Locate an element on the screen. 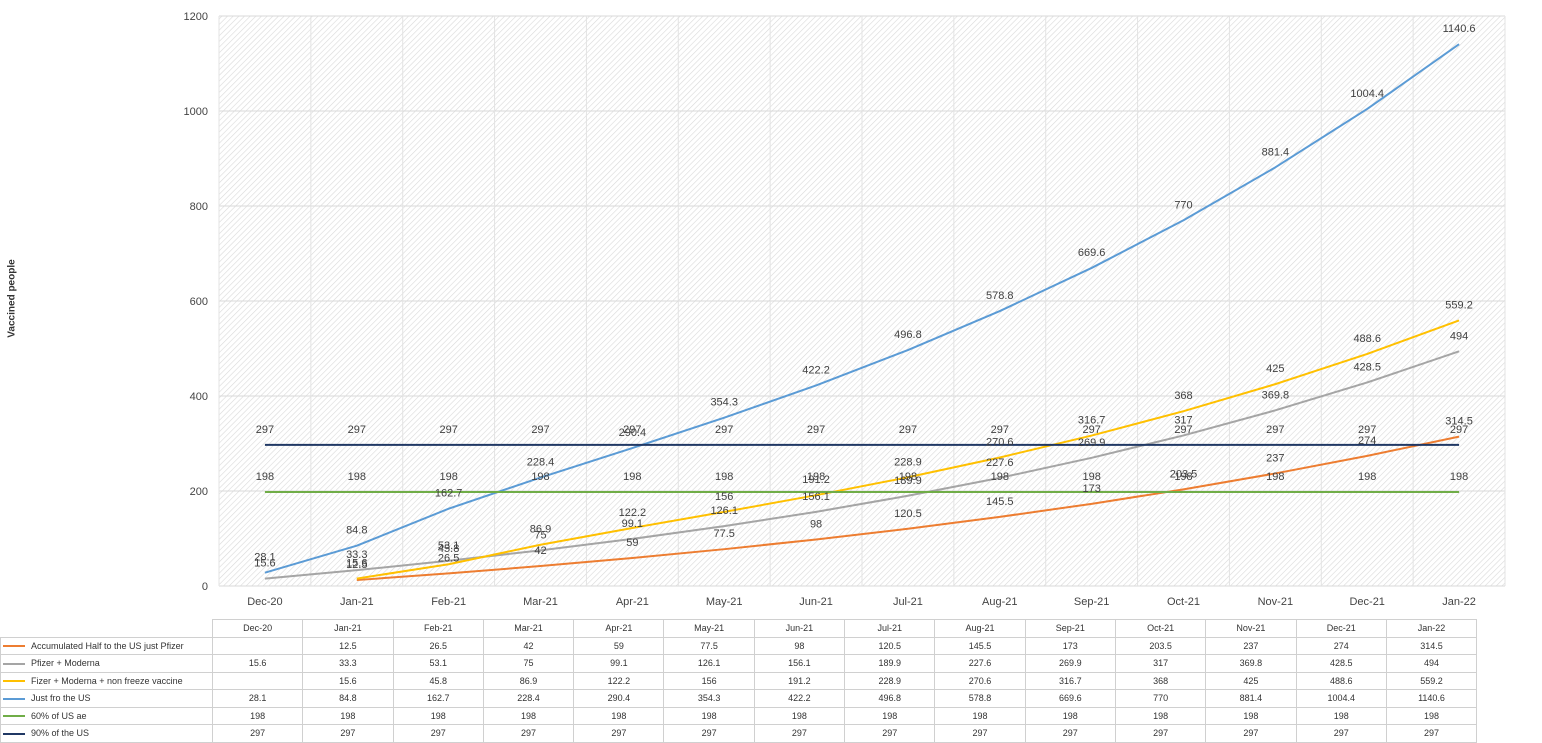 This screenshot has width=1542, height=743. table-cell: 15.6 is located at coordinates (348, 680).